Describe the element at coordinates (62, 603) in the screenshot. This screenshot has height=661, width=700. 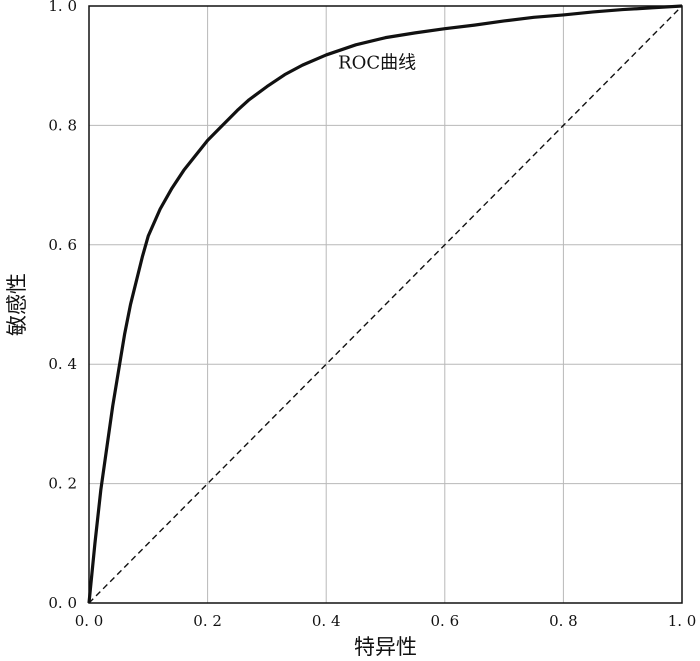
I see `y-tick-label: 0. 0` at that location.